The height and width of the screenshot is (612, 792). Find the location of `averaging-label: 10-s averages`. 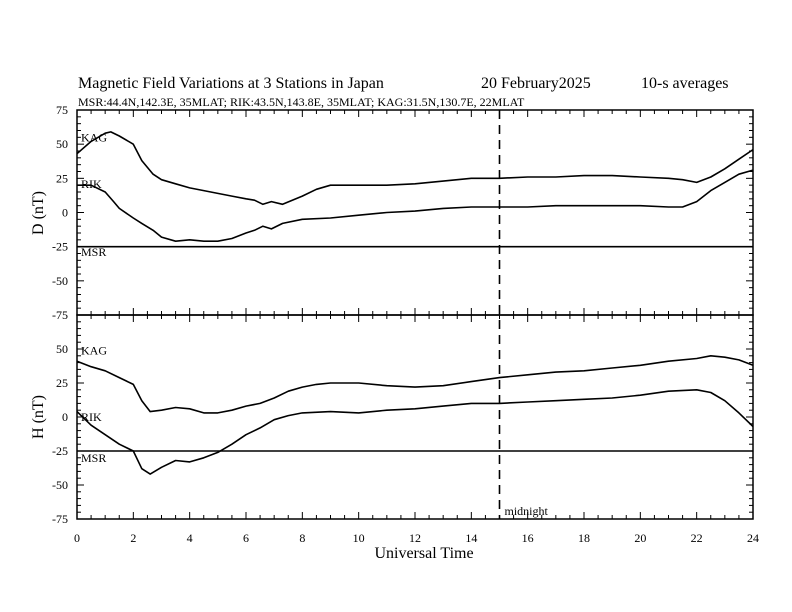

averaging-label: 10-s averages is located at coordinates (685, 83).